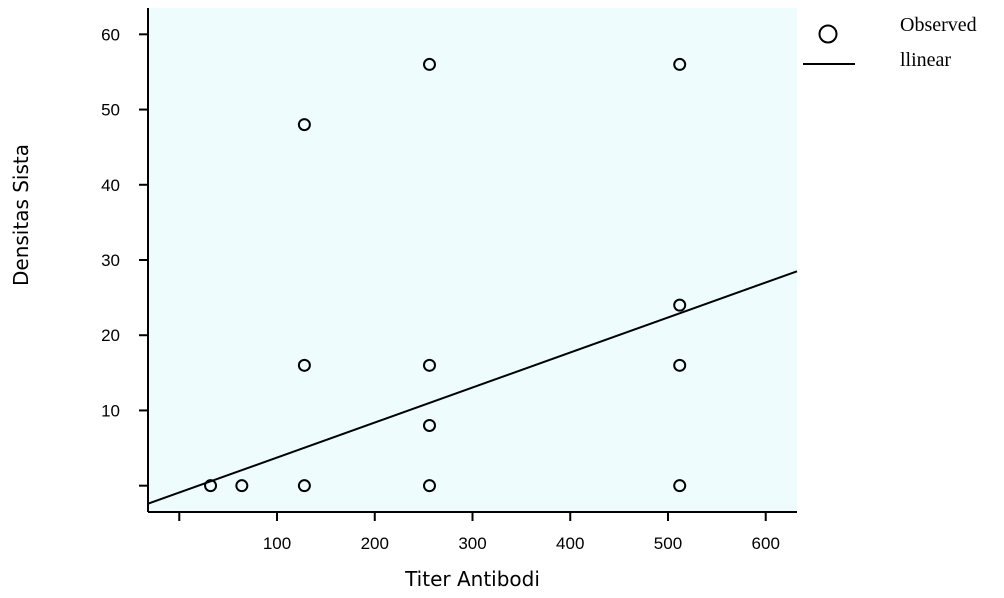  I want to click on x-tick-label: 600, so click(766, 543).